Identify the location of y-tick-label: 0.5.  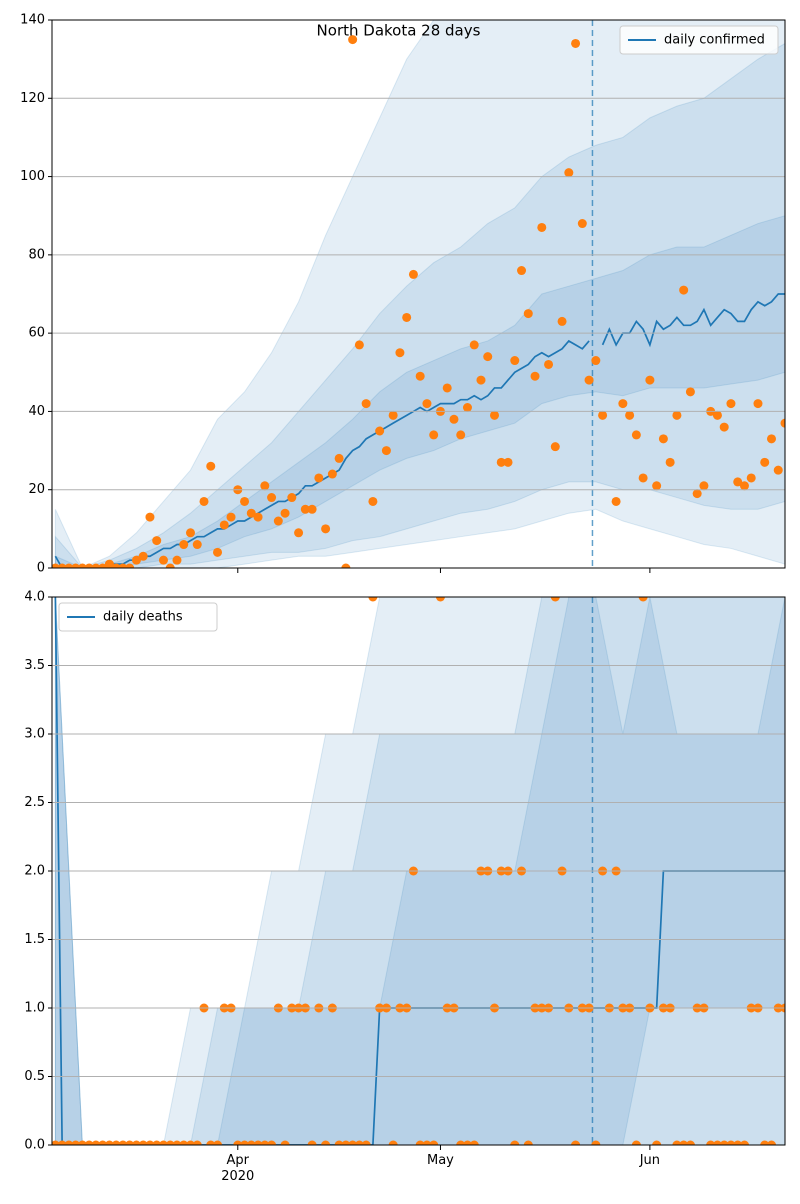
(34, 1076).